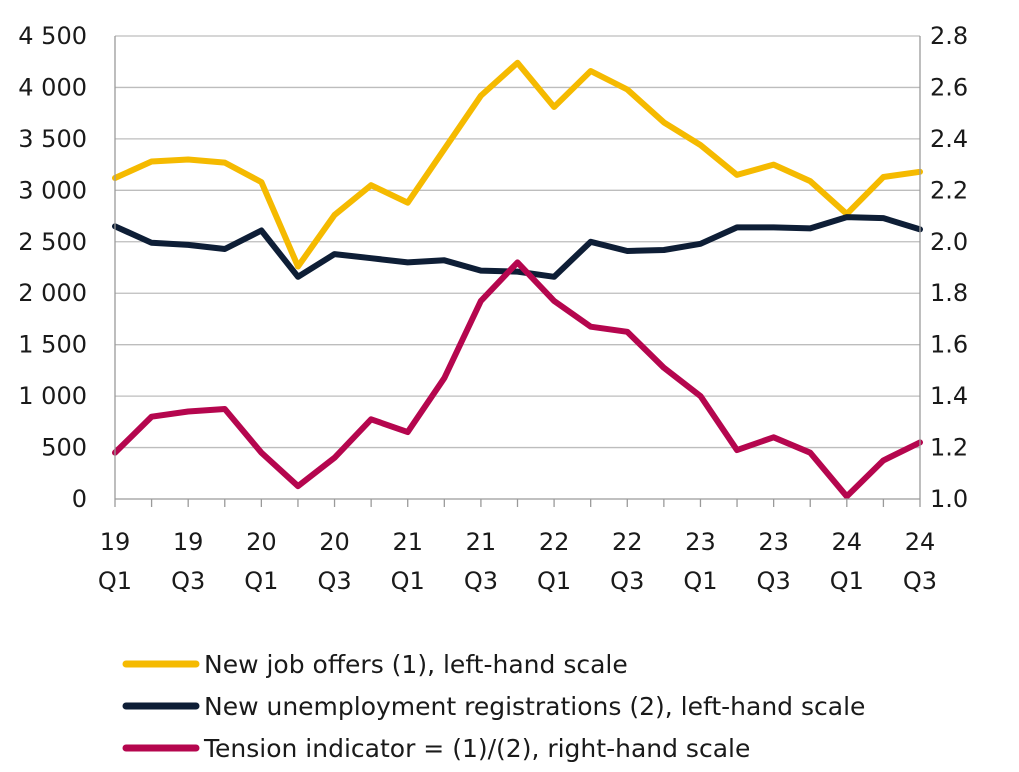  What do you see at coordinates (52, 139) in the screenshot?
I see `left-tick-label: 3 500` at bounding box center [52, 139].